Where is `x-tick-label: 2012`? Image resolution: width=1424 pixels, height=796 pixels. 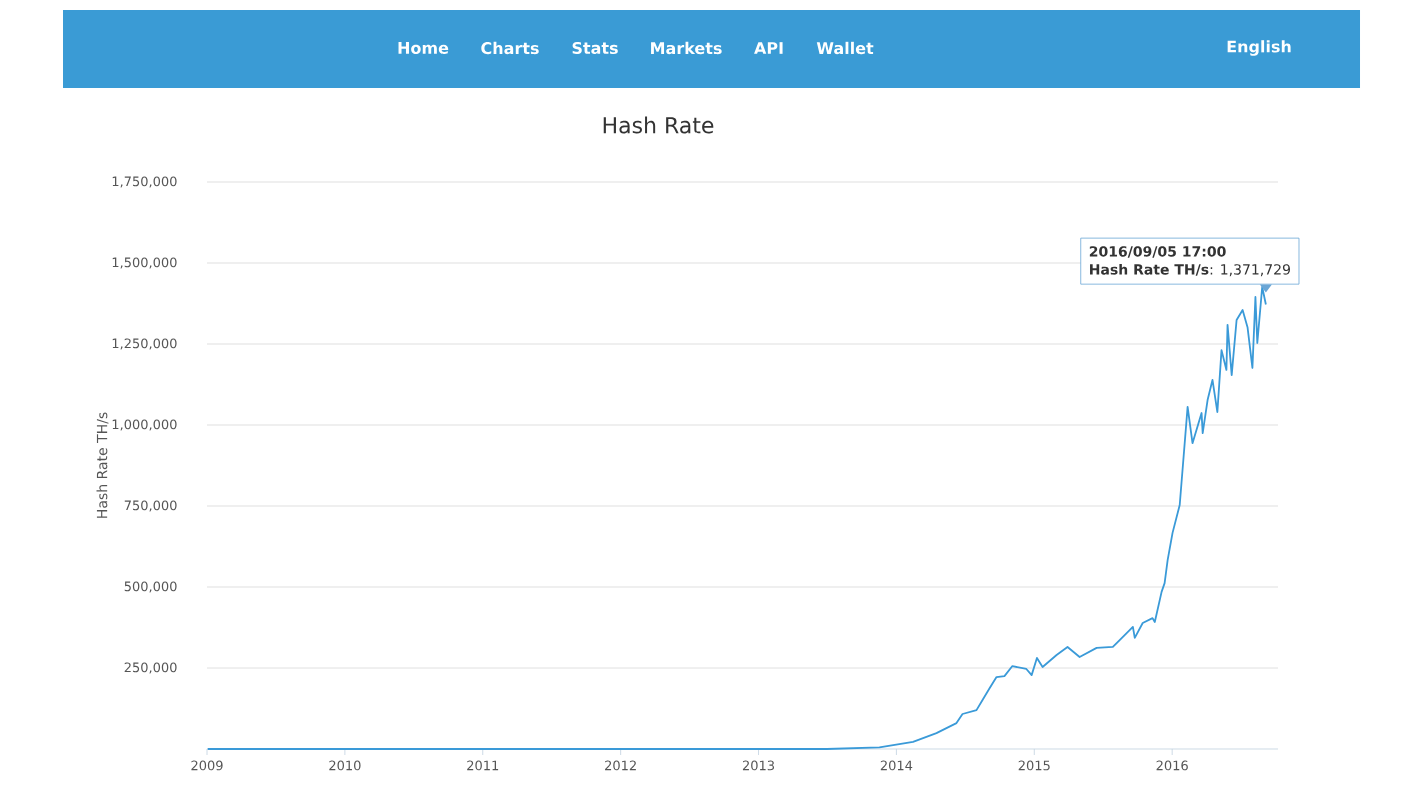
x-tick-label: 2012 is located at coordinates (620, 765).